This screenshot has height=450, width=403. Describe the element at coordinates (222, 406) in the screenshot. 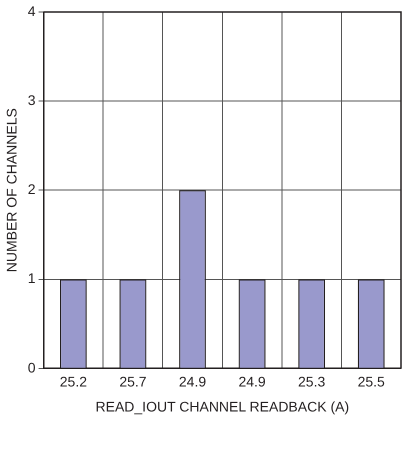

I see `x-axis-title: READ_IOUT CHANNEL READBACK (A)` at that location.